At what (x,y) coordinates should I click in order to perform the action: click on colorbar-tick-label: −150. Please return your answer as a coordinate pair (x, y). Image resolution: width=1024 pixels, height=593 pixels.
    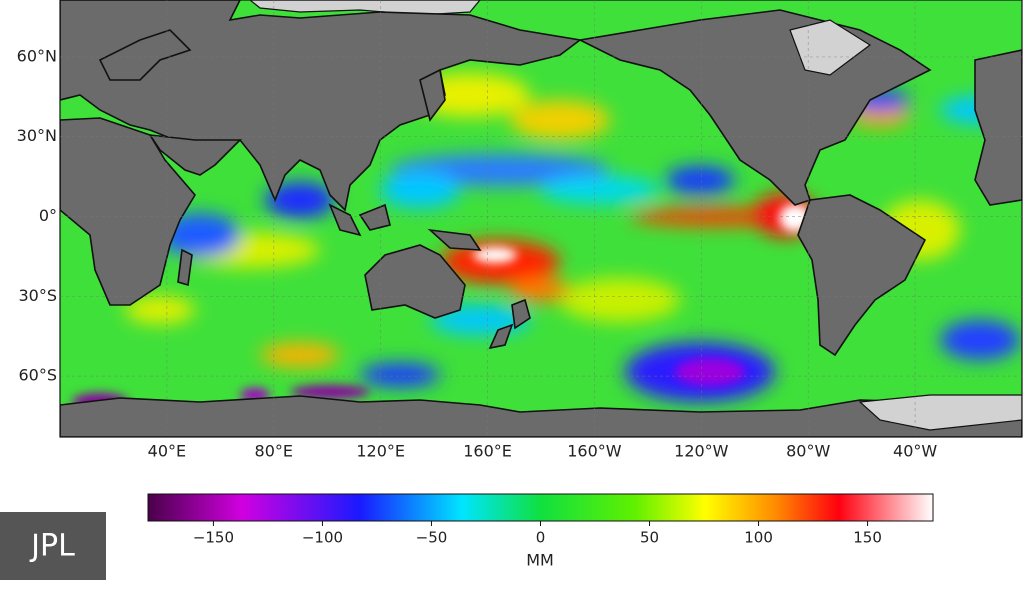
    Looking at the image, I should click on (213, 538).